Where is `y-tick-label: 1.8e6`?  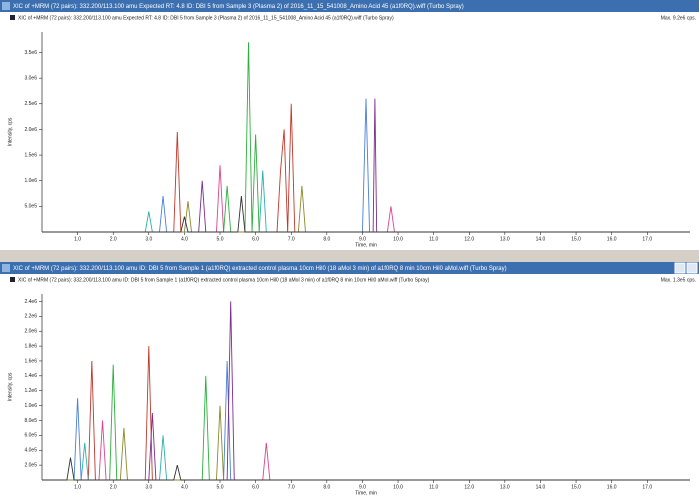
y-tick-label: 1.8e6 is located at coordinates (30, 346).